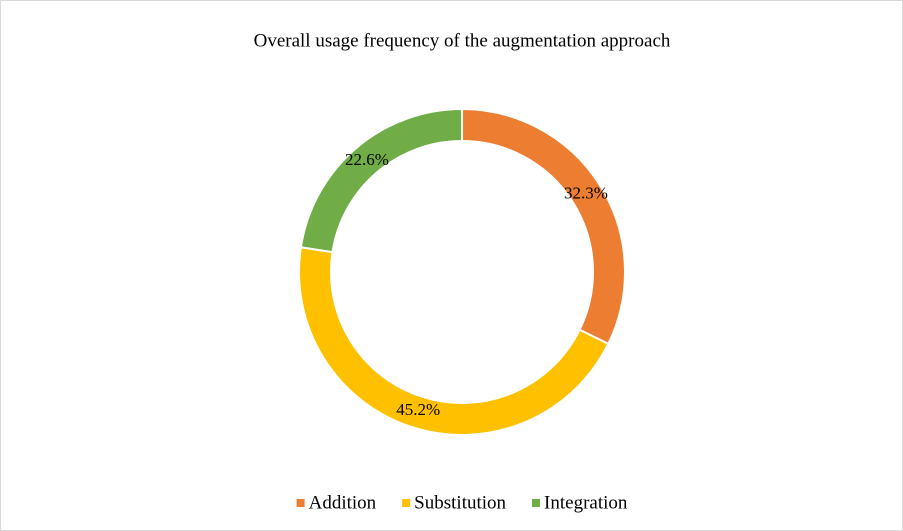 The height and width of the screenshot is (531, 903). Describe the element at coordinates (460, 502) in the screenshot. I see `legend-label: Substitution` at that location.